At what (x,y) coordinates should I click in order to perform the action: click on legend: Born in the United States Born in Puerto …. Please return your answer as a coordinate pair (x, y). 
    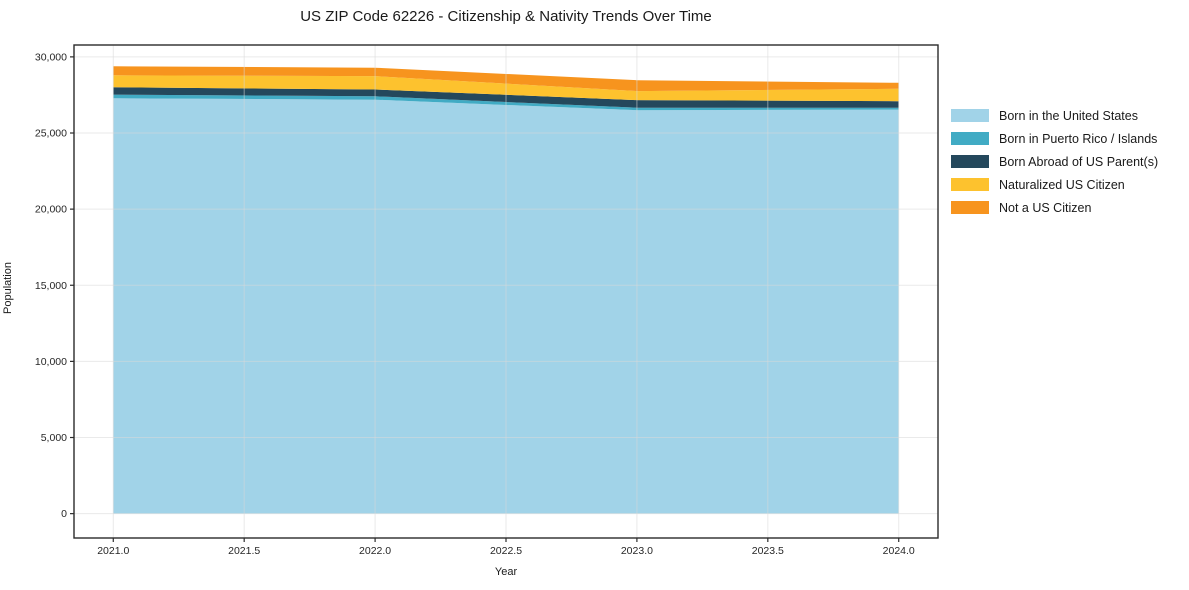
    Looking at the image, I should click on (1054, 161).